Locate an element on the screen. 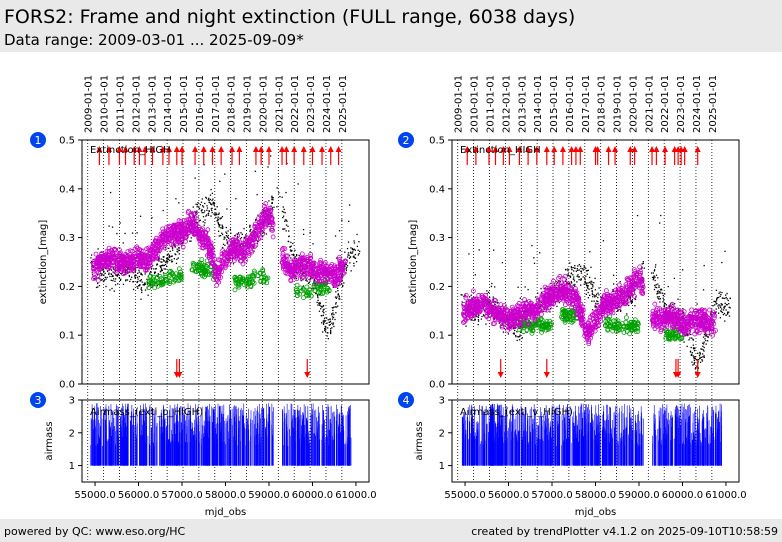 The width and height of the screenshot is (782, 542). year-tick-label: 2015-01-01 is located at coordinates (184, 104).